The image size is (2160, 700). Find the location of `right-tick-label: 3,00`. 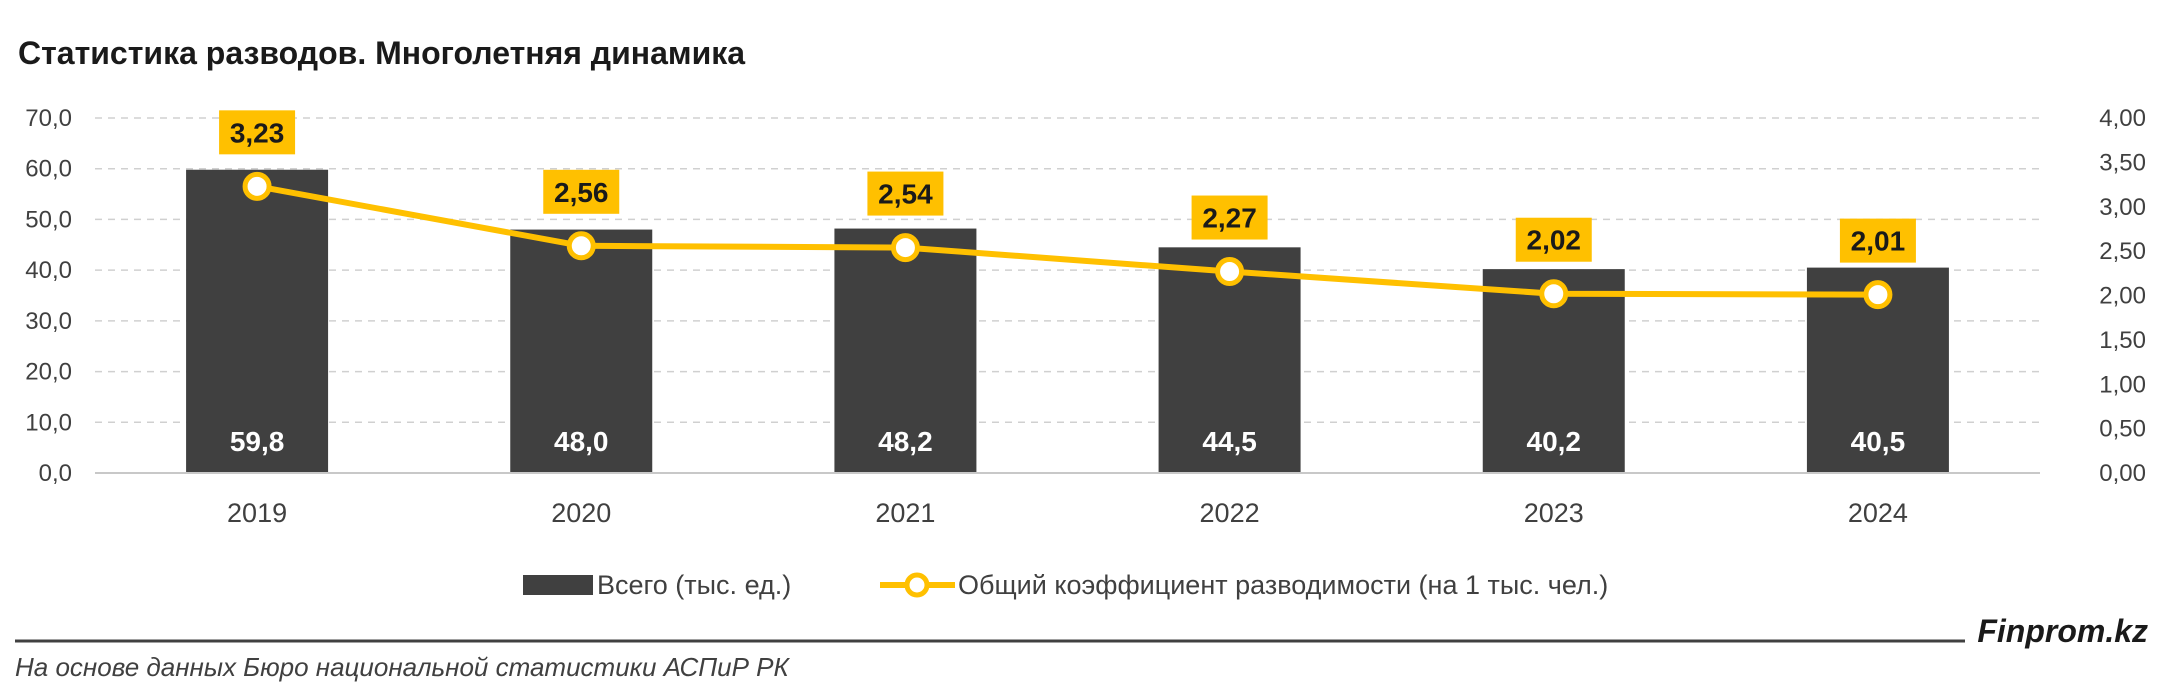

right-tick-label: 3,00 is located at coordinates (2122, 207).